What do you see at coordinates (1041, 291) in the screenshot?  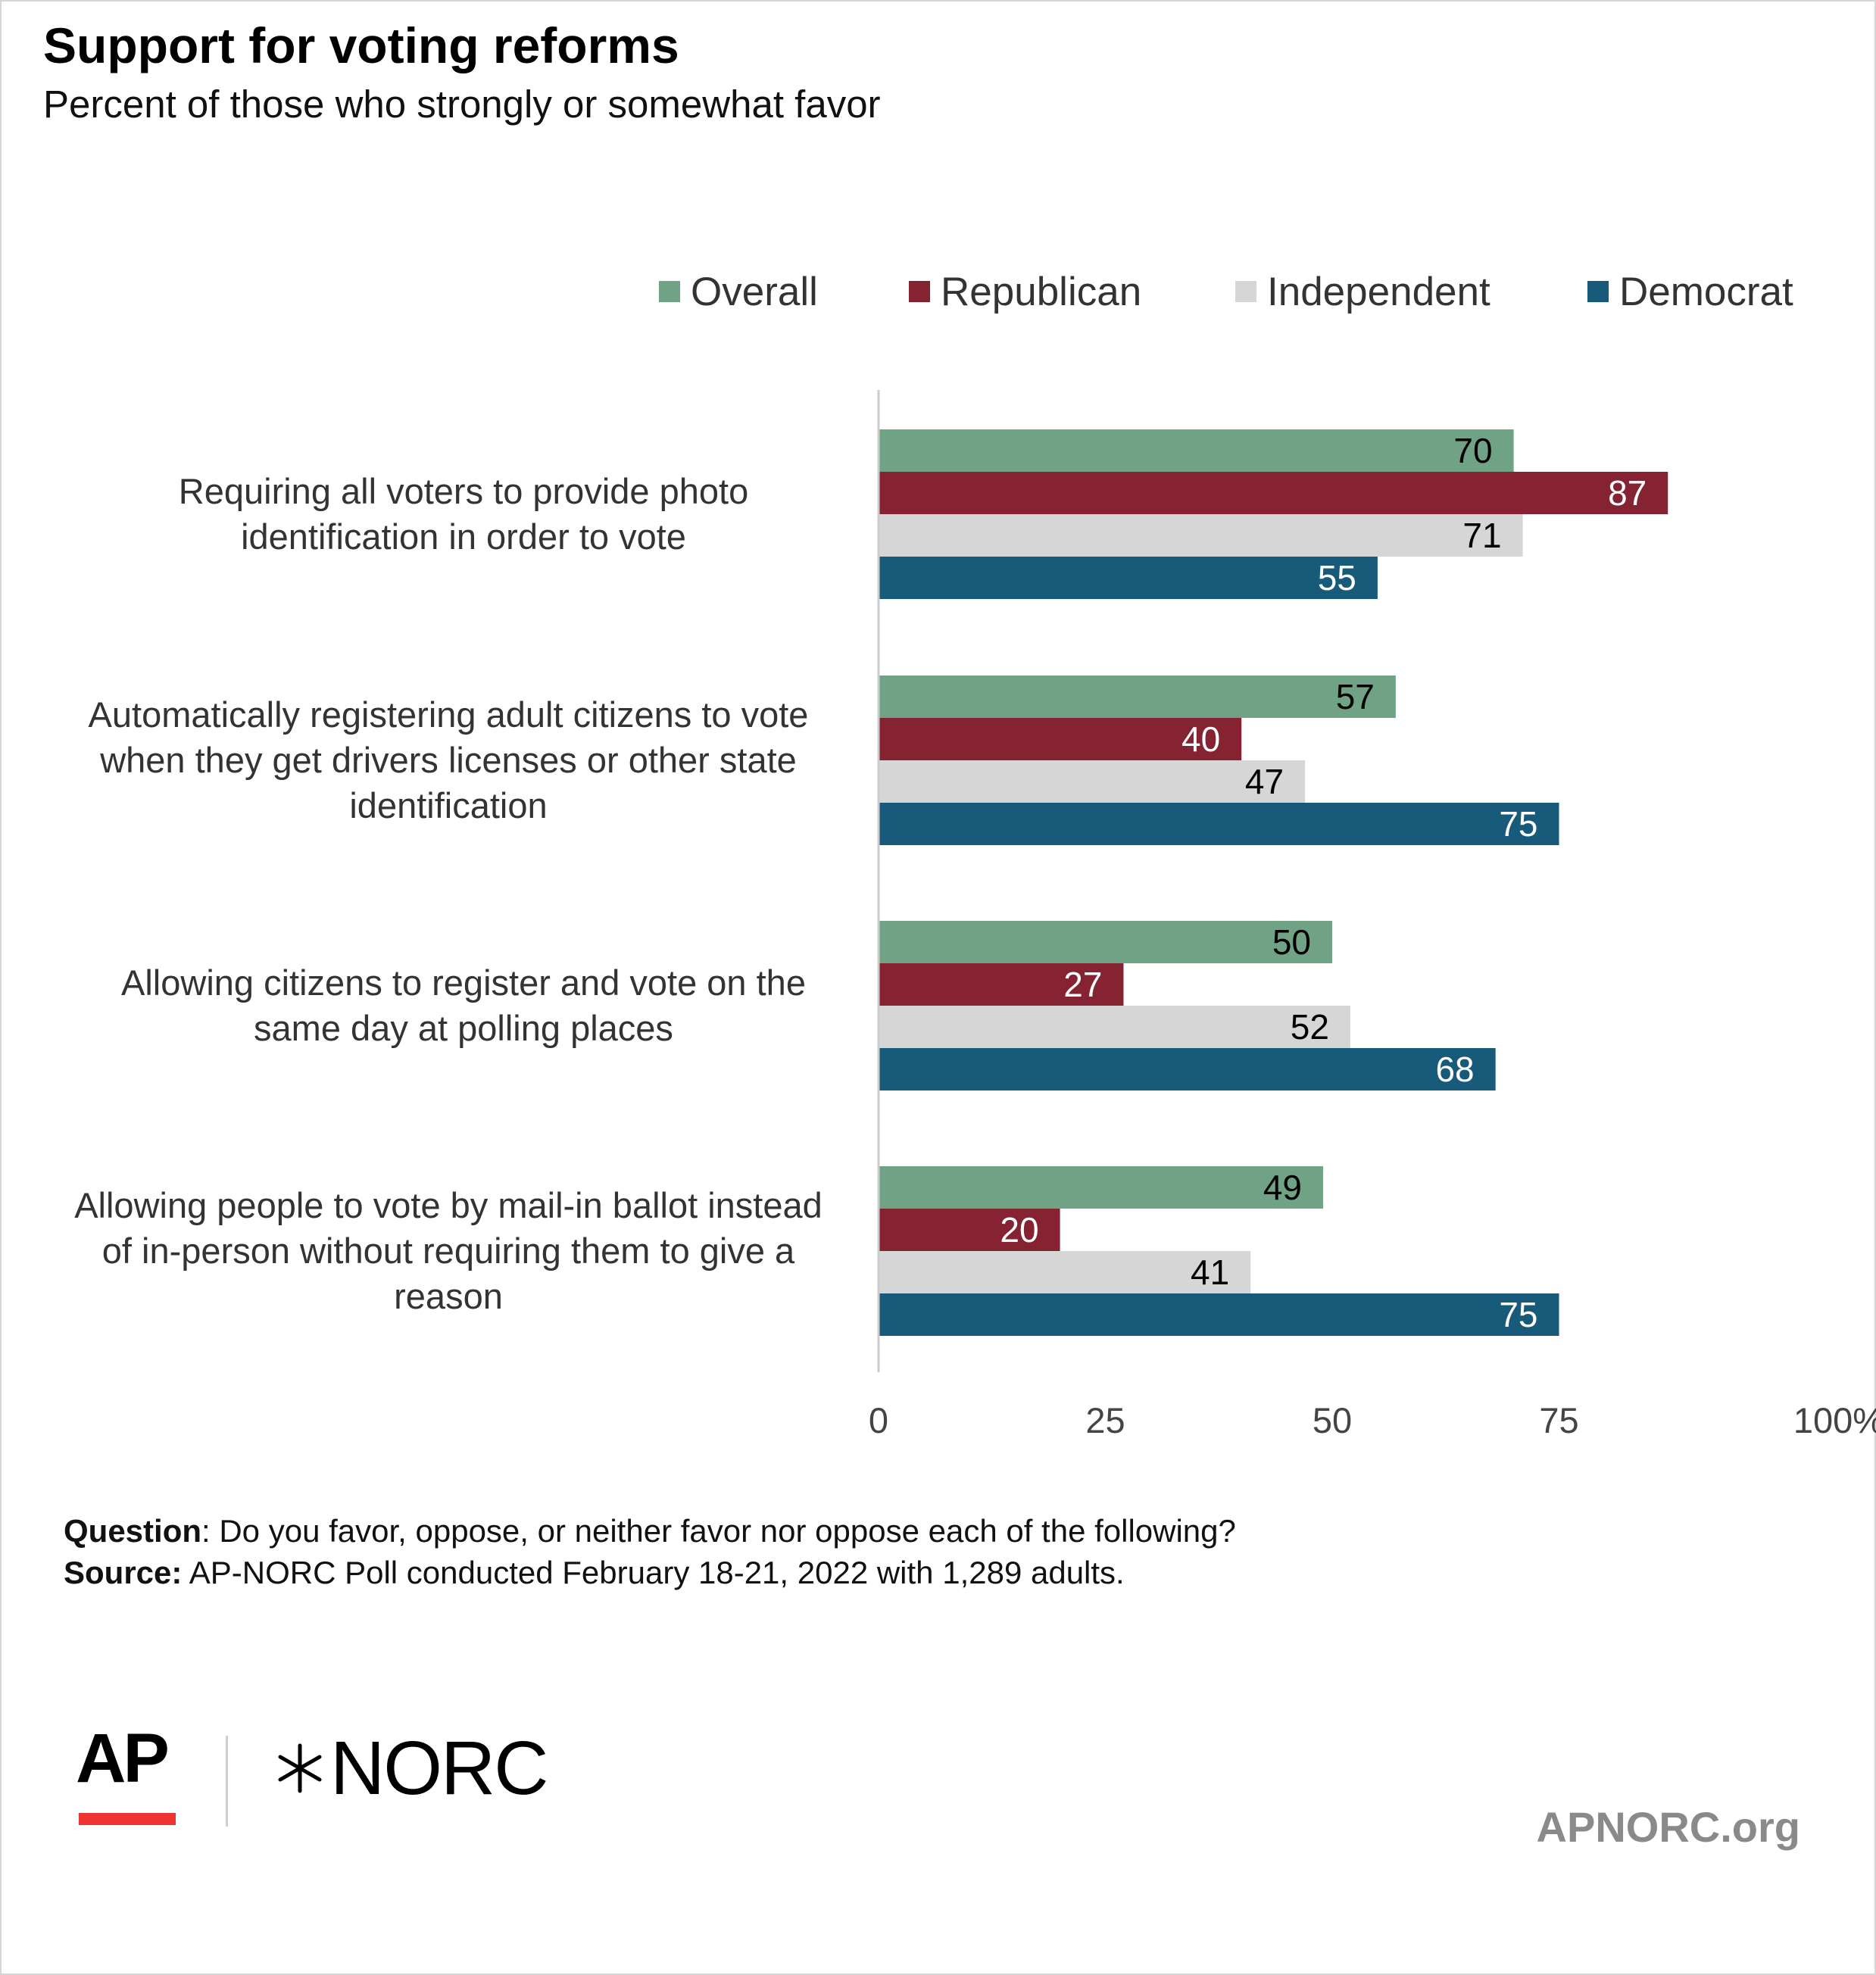 I see `legend-label-republican: Republican` at bounding box center [1041, 291].